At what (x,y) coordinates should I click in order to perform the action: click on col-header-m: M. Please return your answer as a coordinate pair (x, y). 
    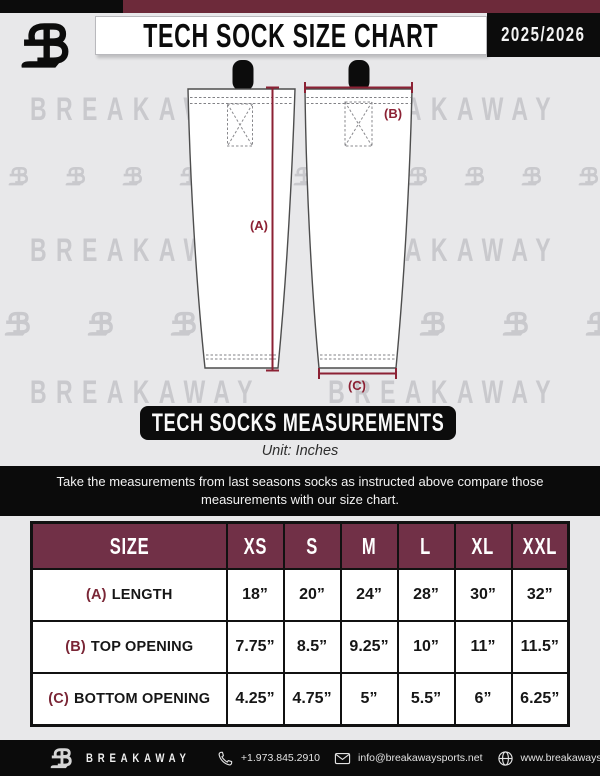
    Looking at the image, I should click on (369, 545).